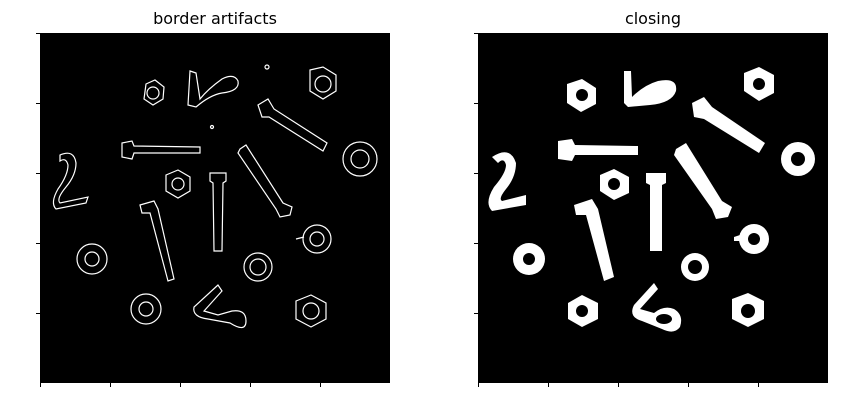 This screenshot has height=407, width=843. I want to click on washer-outline, so click(258, 267).